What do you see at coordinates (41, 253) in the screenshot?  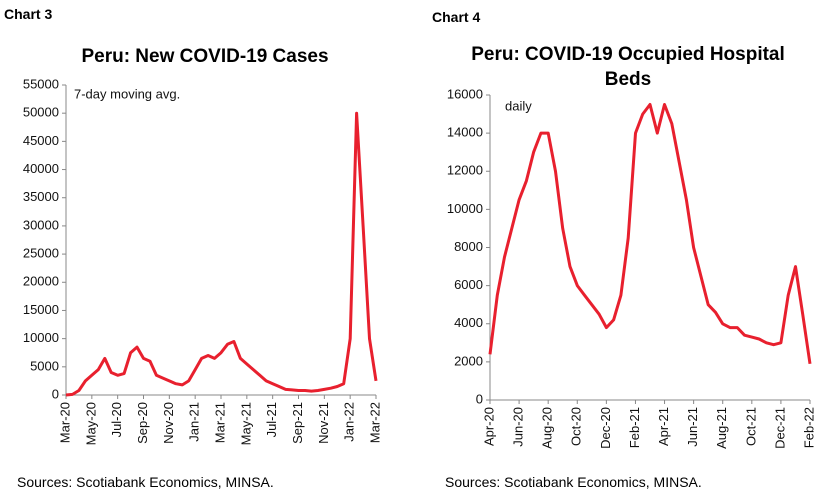 I see `y-tick-label: 25000` at bounding box center [41, 253].